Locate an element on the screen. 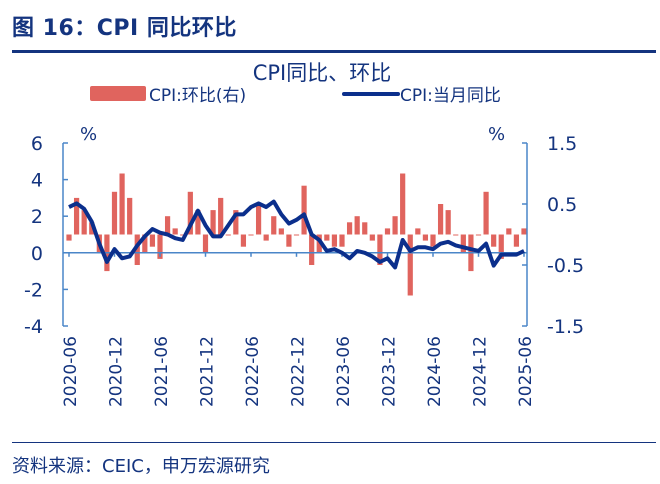 This screenshot has height=484, width=660. legend-label-line: CPI:当月同比 is located at coordinates (450, 96).